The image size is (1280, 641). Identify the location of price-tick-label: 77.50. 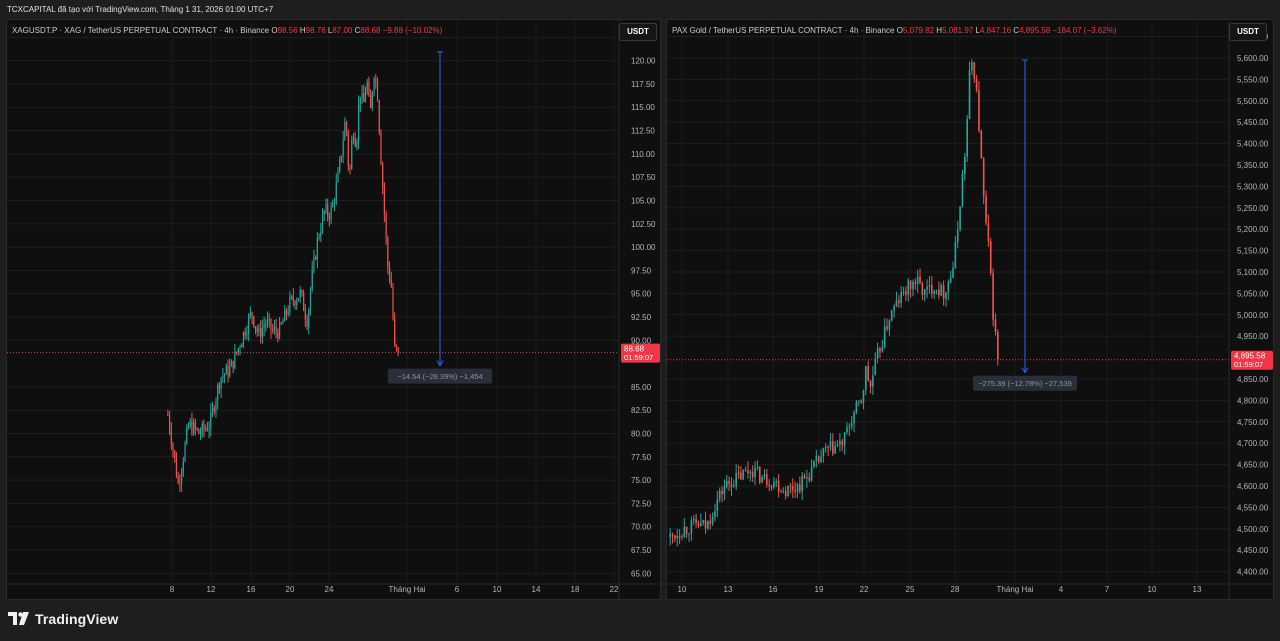
(641, 457).